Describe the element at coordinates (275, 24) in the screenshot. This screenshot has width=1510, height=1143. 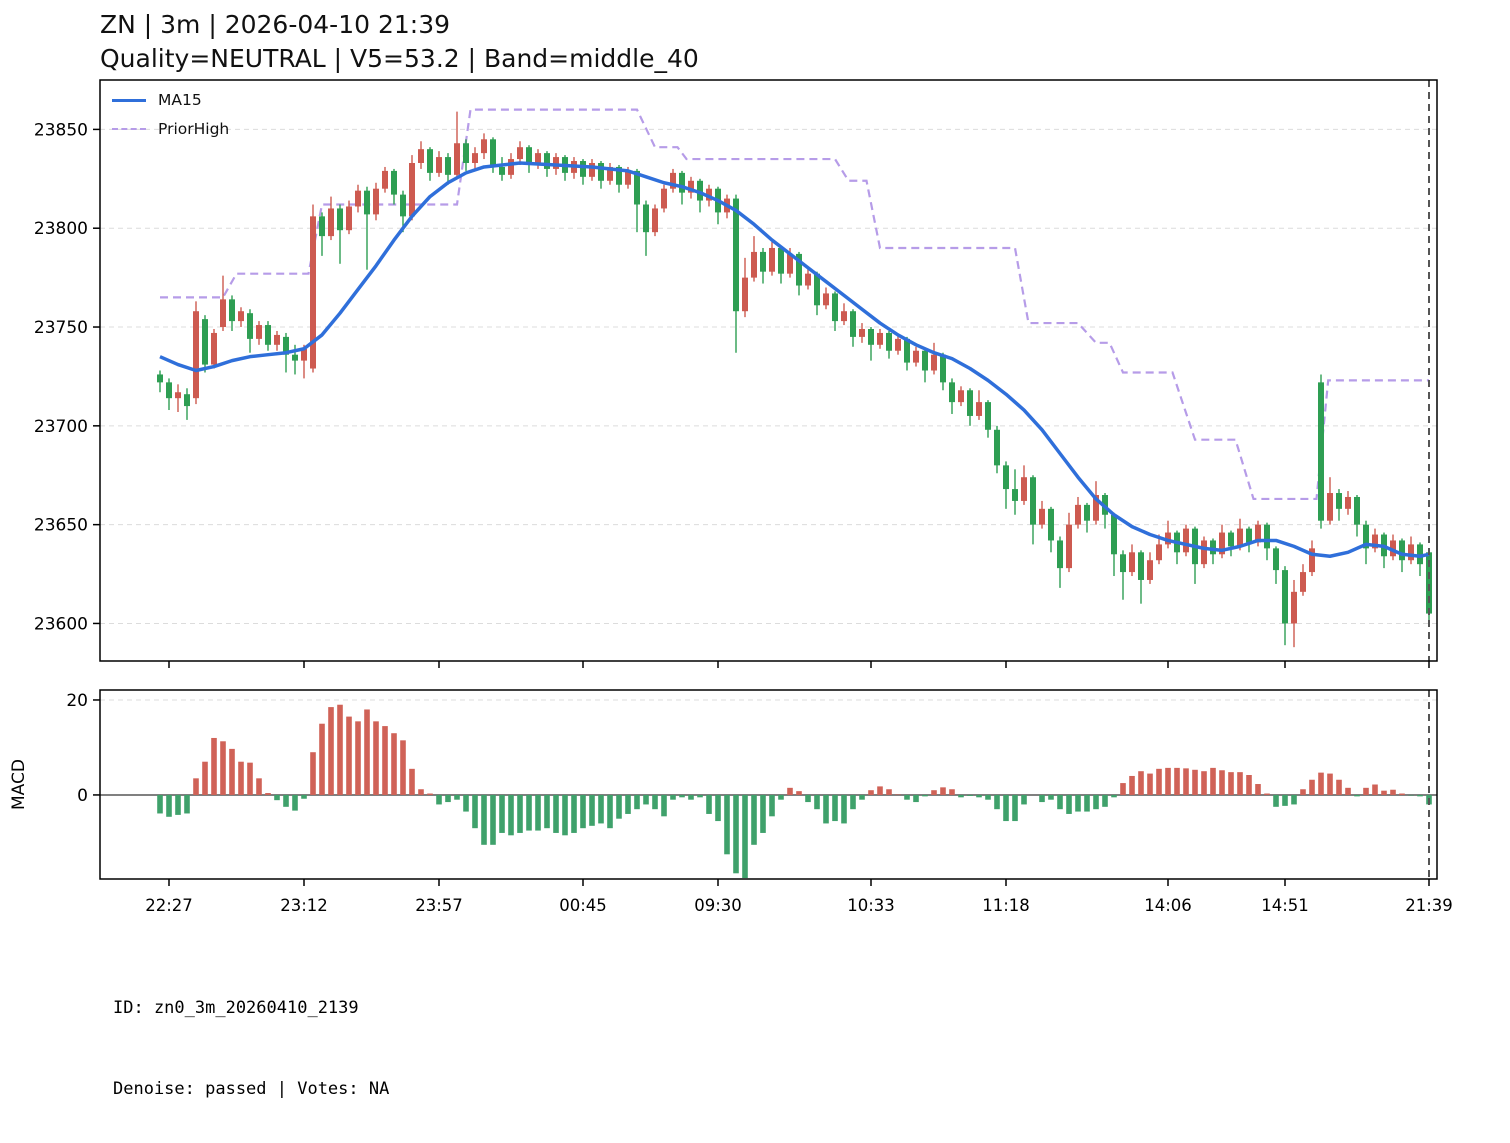
I see `chart-title-line1: ZN | 3m | 2026-04-10 21:39` at that location.